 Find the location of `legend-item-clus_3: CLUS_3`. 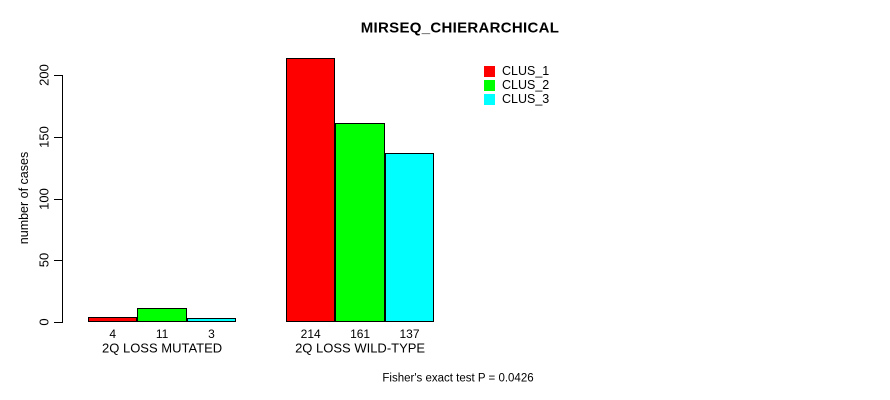

legend-item-clus_3: CLUS_3 is located at coordinates (516, 99).